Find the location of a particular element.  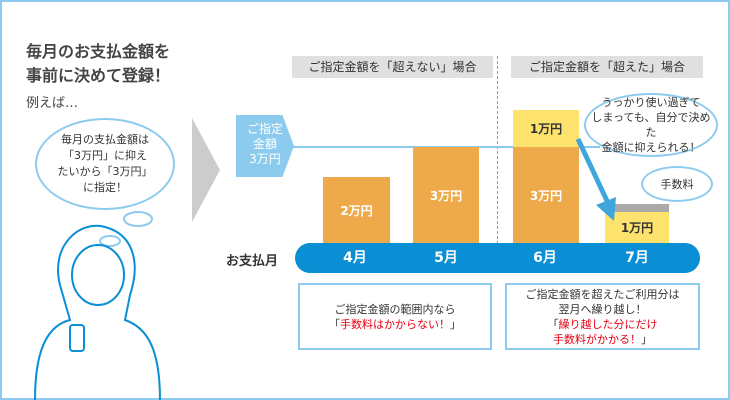

chevron-right-icon is located at coordinates (206, 170).